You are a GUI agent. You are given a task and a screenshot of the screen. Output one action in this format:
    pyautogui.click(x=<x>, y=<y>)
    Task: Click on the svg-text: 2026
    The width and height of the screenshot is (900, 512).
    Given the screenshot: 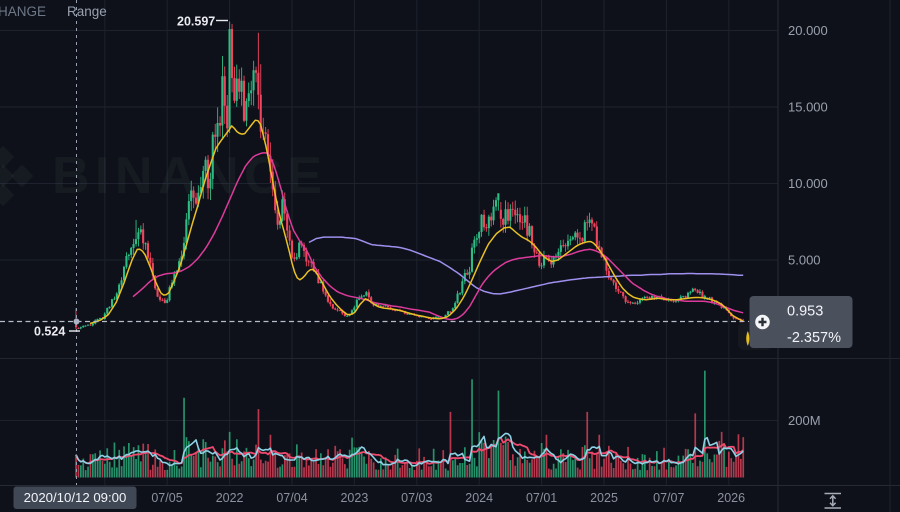 What is the action you would take?
    pyautogui.click(x=731, y=498)
    